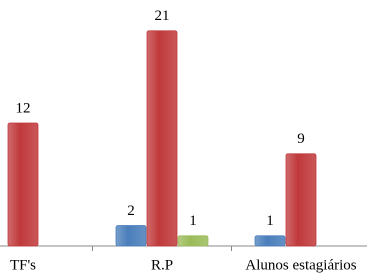 Image resolution: width=367 pixels, height=278 pixels. Describe the element at coordinates (301, 139) in the screenshot. I see `data-label: 9` at that location.